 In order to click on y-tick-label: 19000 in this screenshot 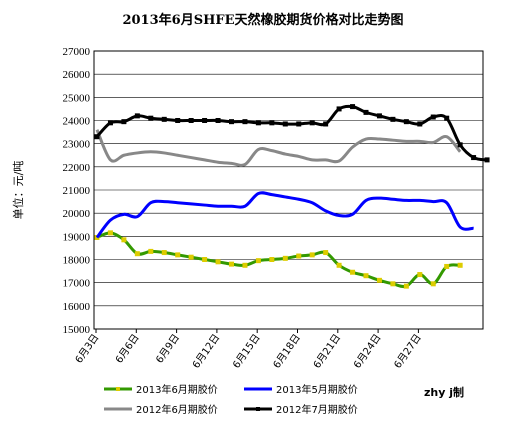, I will do `click(77, 237)`.